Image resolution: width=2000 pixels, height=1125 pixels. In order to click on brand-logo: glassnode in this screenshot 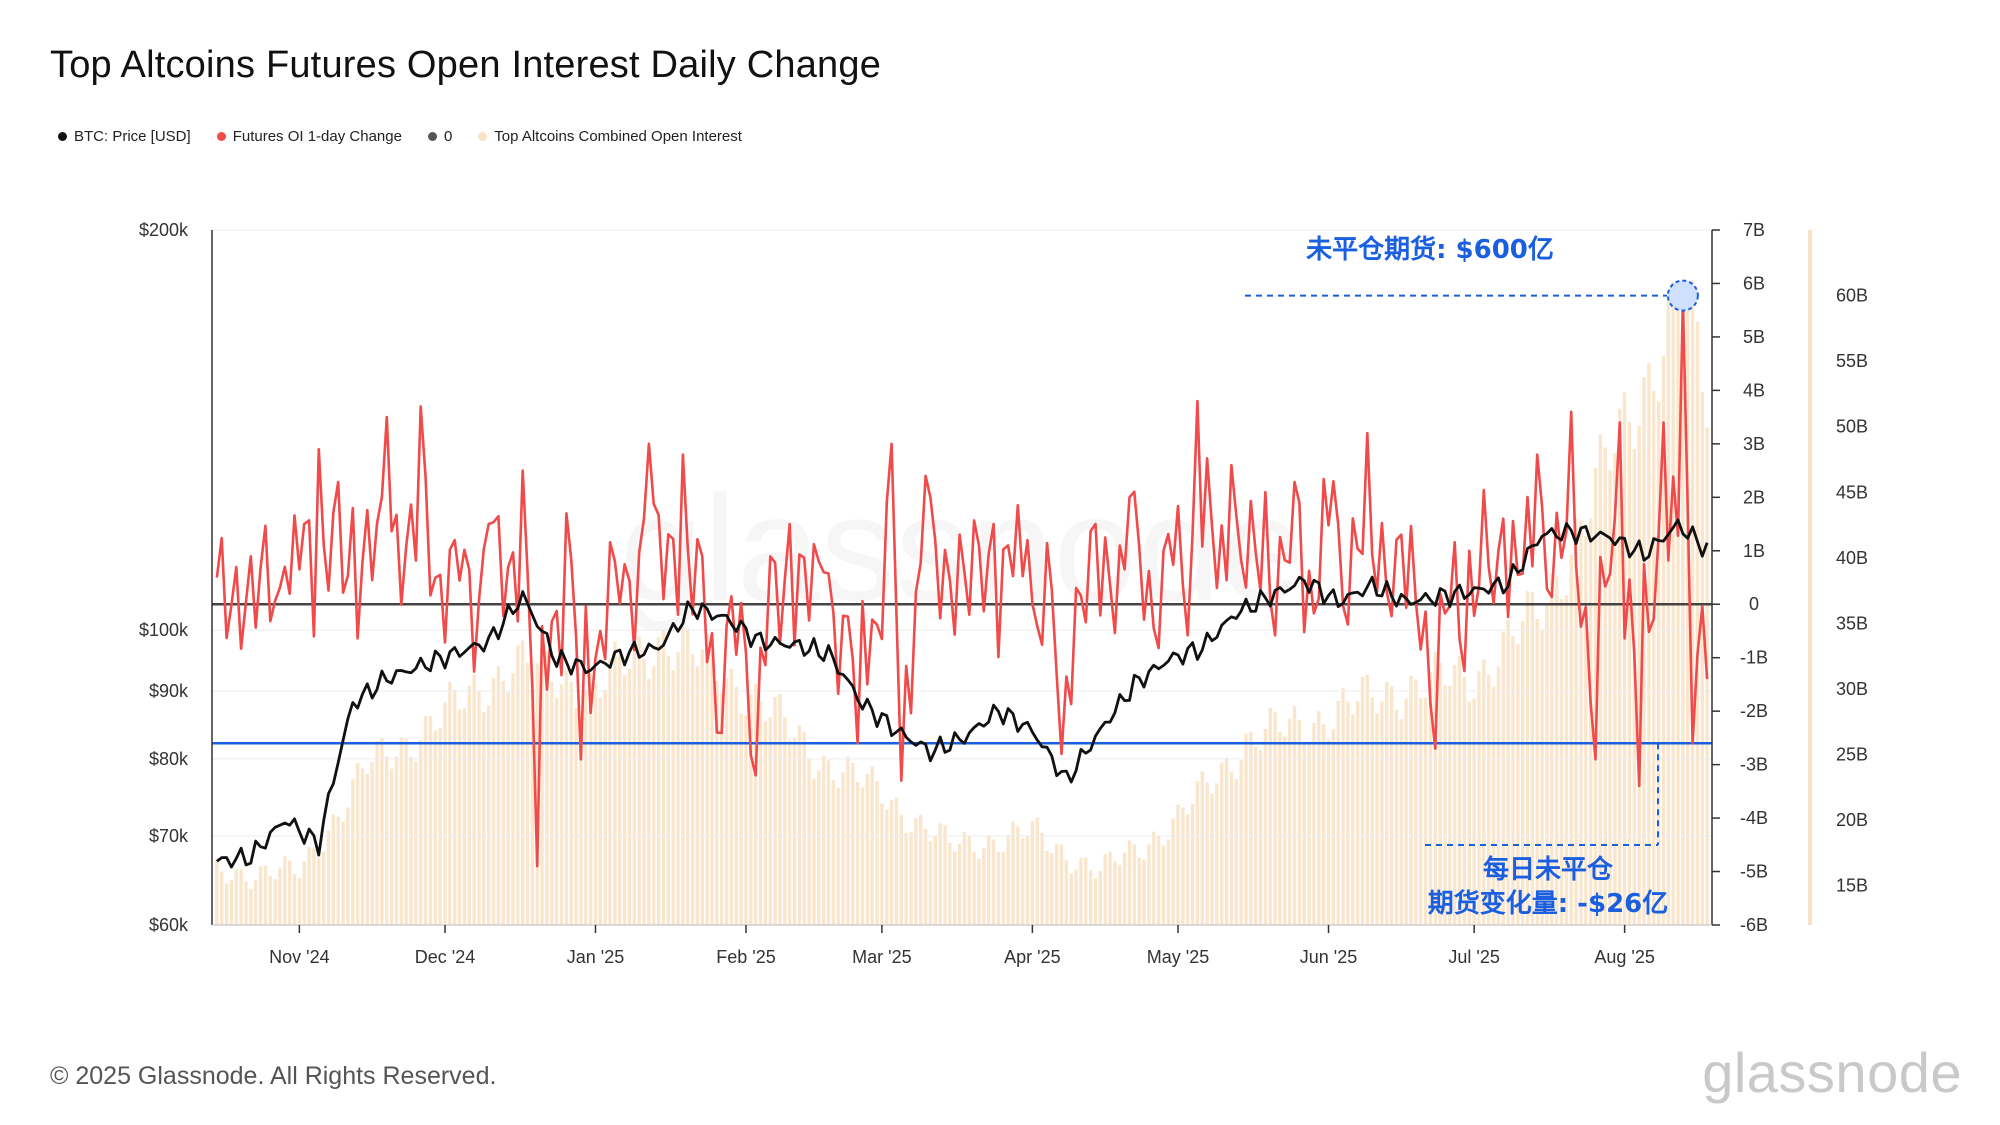, I will do `click(1832, 1072)`.